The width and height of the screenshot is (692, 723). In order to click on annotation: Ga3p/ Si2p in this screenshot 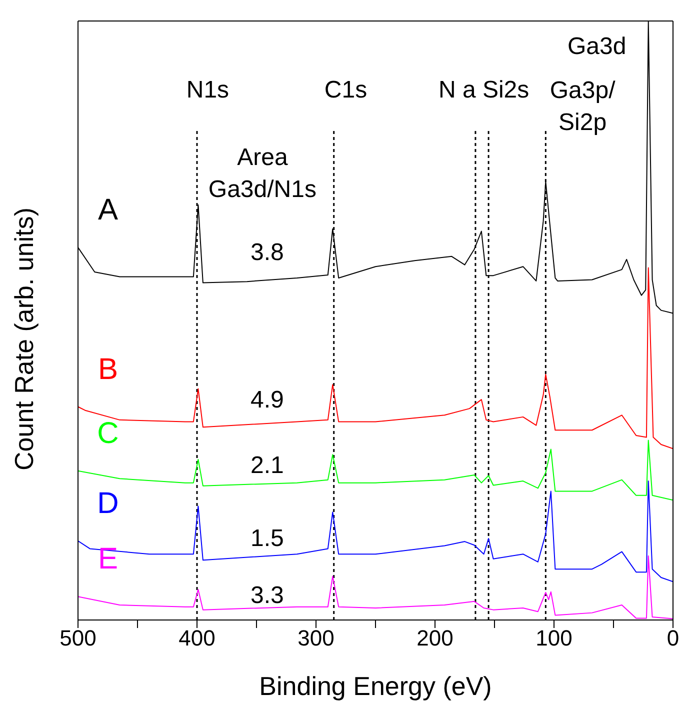, I will do `click(583, 106)`.